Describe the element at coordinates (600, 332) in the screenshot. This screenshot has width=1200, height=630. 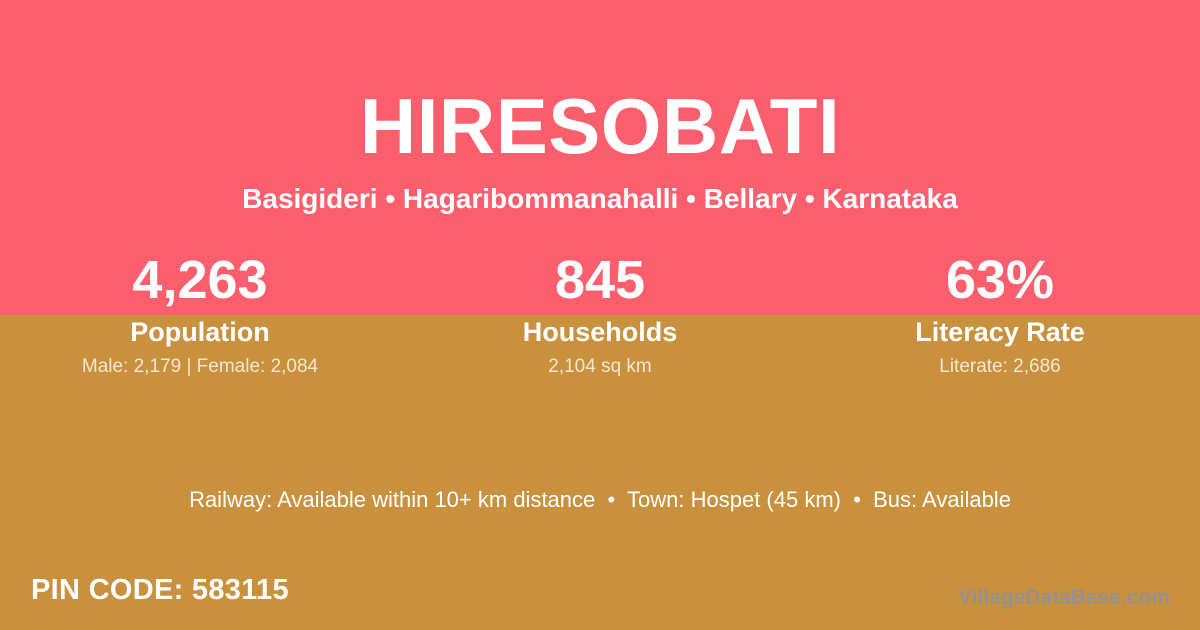
I see `households-label: Households` at that location.